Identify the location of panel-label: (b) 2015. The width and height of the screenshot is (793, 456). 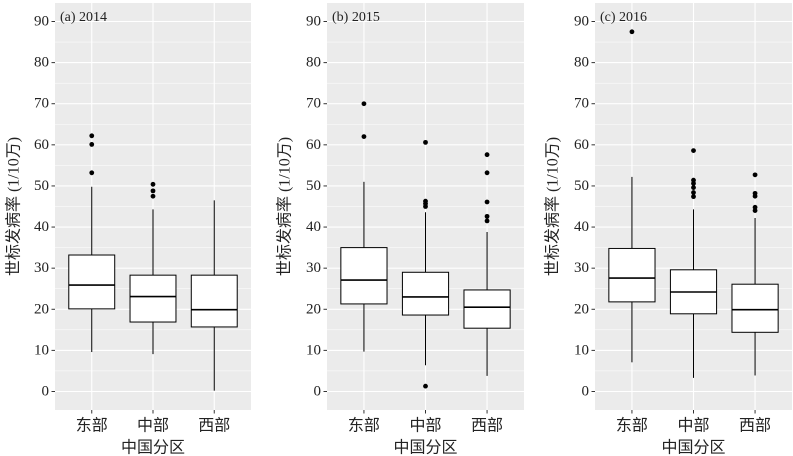
(356, 17).